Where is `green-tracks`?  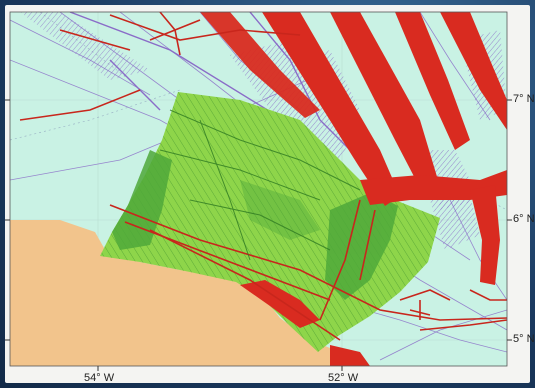
green-tracks is located at coordinates (260, 185).